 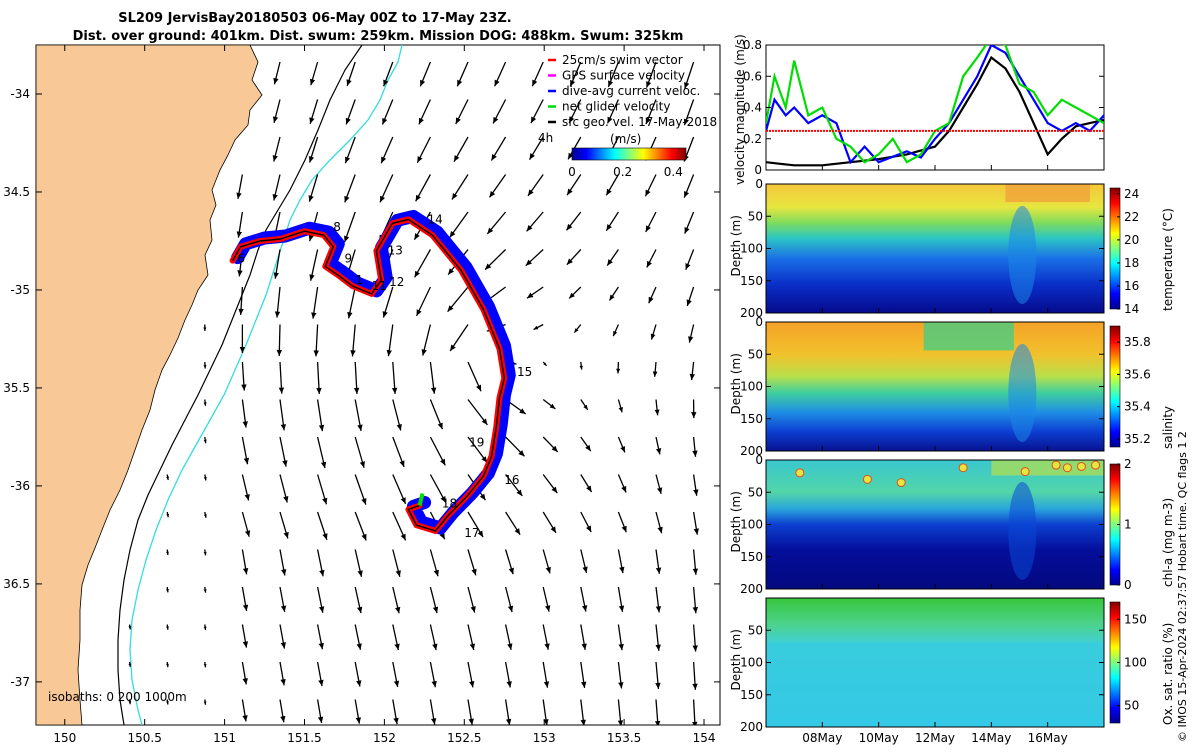 What do you see at coordinates (1135, 619) in the screenshot?
I see `colorbar-tick-label: 150` at bounding box center [1135, 619].